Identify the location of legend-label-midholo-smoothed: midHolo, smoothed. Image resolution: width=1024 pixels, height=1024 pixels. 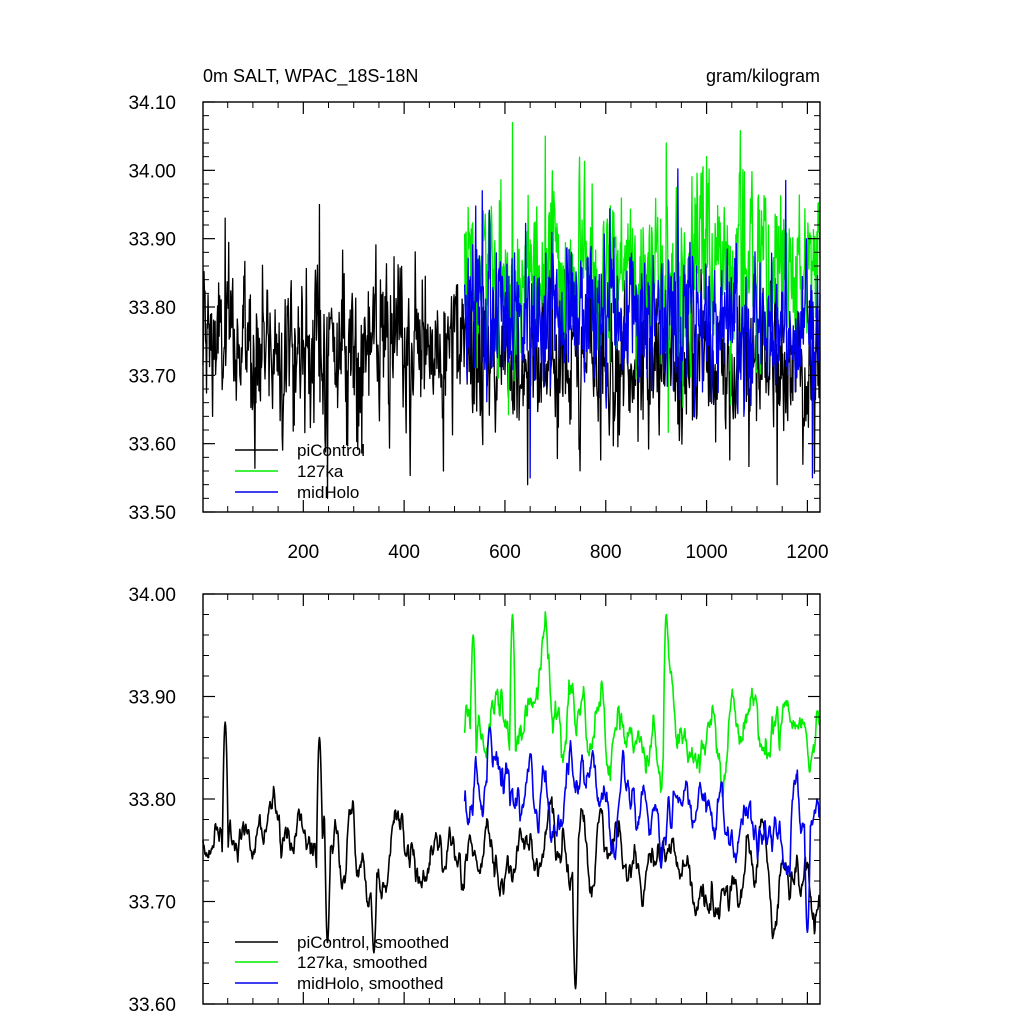
(370, 983).